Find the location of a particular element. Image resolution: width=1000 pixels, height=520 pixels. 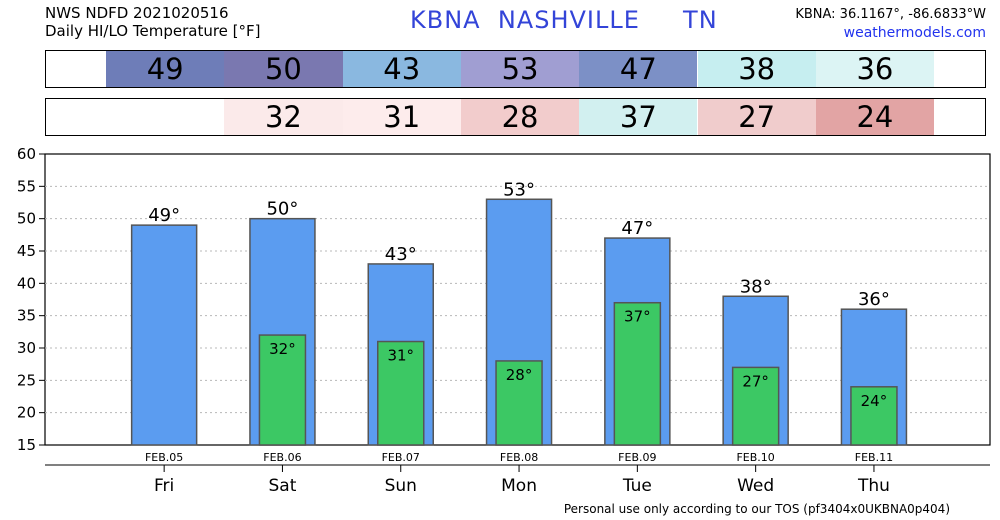

day-label: Sat is located at coordinates (283, 486).